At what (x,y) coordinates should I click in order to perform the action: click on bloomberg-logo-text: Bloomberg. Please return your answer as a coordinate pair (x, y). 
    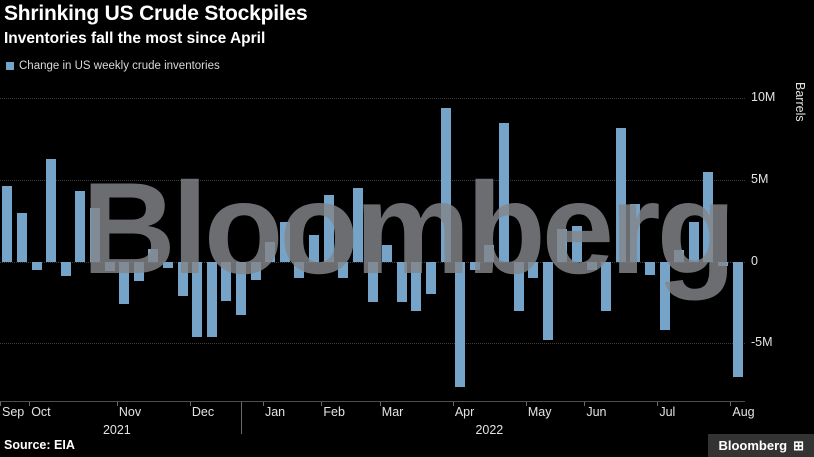
    Looking at the image, I should click on (753, 445).